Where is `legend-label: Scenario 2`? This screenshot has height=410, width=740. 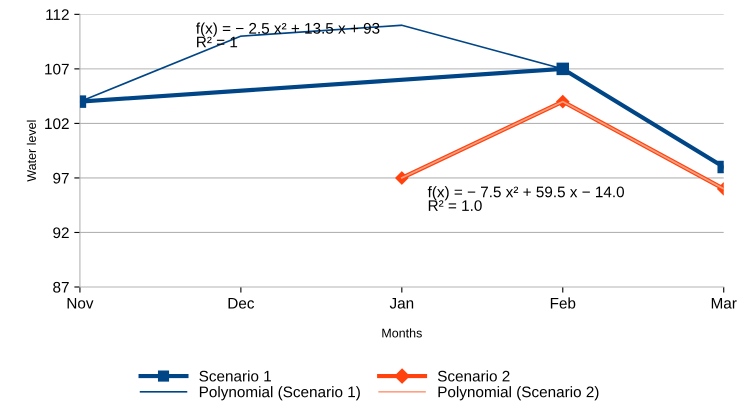 legend-label: Scenario 2 is located at coordinates (474, 376).